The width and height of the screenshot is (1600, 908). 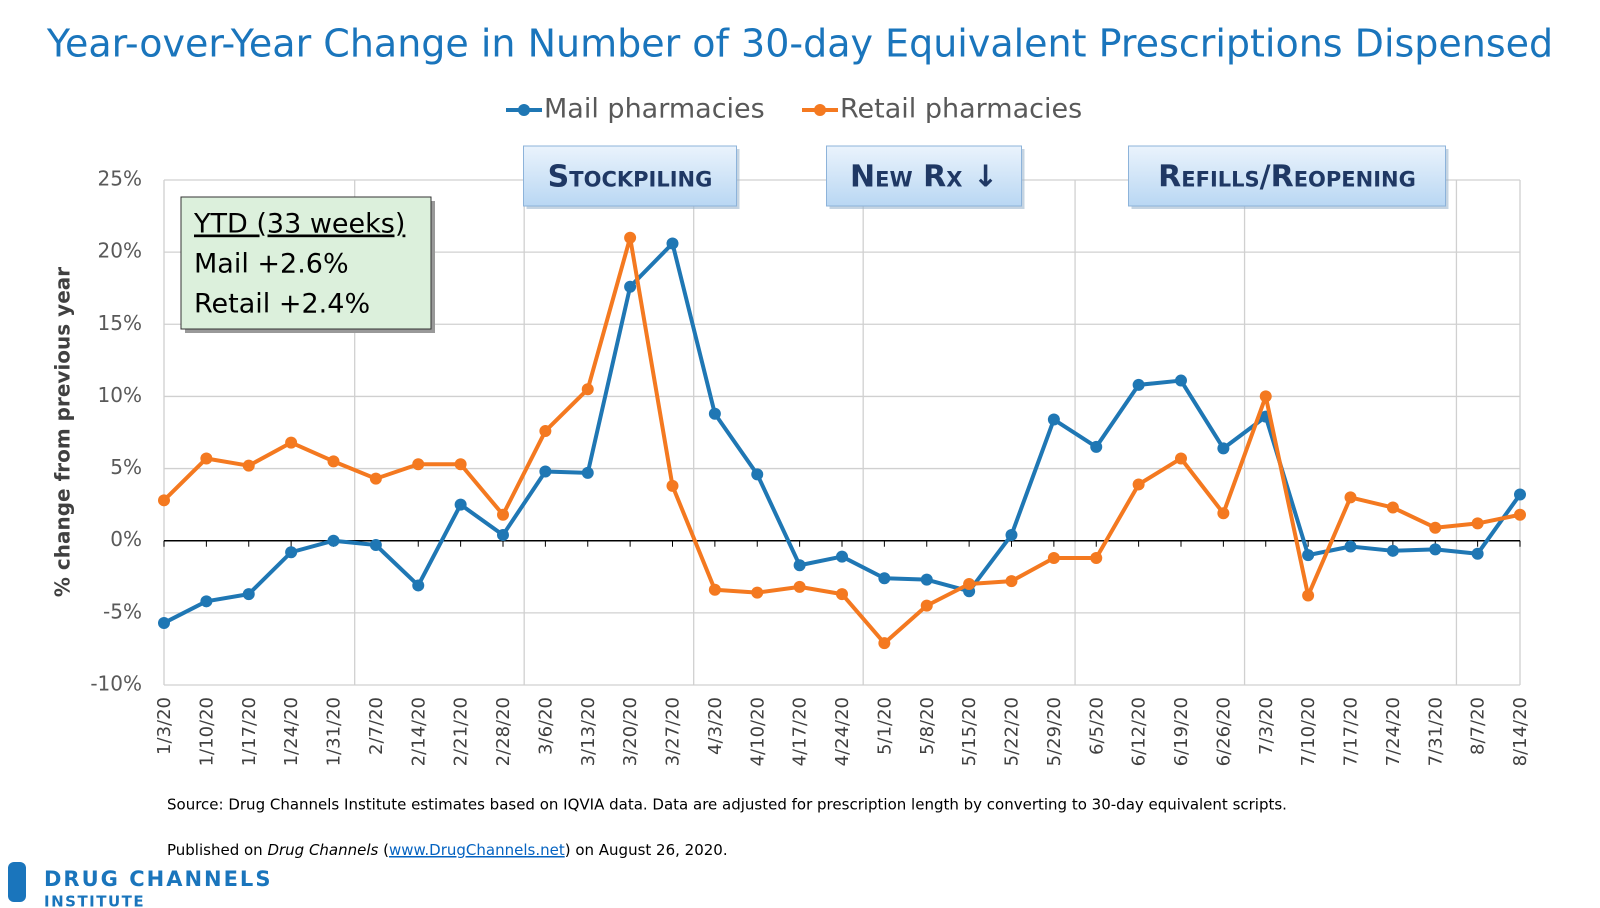 What do you see at coordinates (503, 731) in the screenshot?
I see `x-tick-label: 2/28/20` at bounding box center [503, 731].